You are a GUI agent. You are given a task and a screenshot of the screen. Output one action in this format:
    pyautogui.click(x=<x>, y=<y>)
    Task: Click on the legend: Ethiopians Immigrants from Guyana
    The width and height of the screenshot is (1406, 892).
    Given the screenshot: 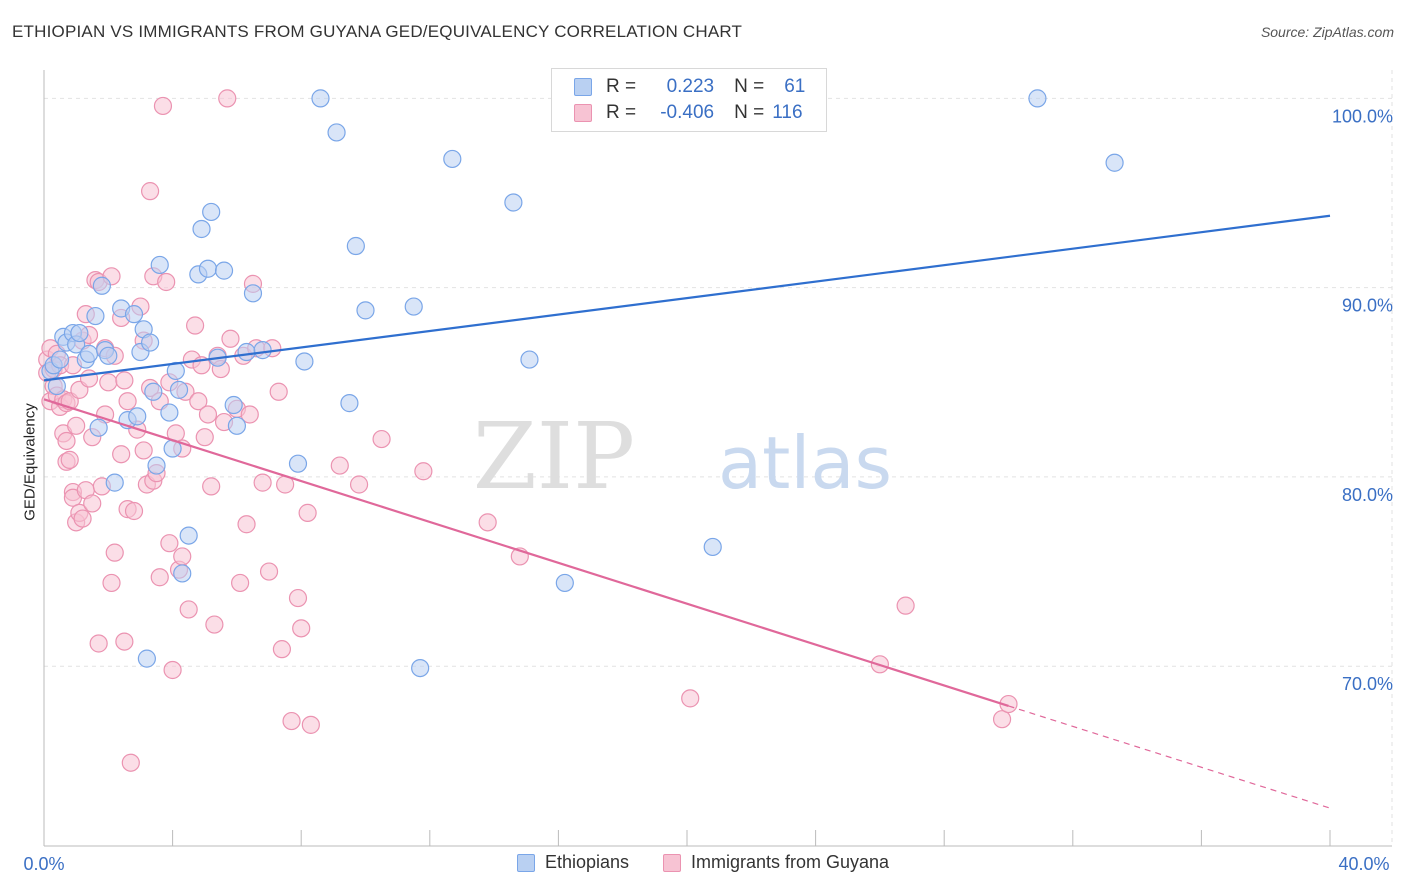 What is the action you would take?
    pyautogui.click(x=703, y=862)
    